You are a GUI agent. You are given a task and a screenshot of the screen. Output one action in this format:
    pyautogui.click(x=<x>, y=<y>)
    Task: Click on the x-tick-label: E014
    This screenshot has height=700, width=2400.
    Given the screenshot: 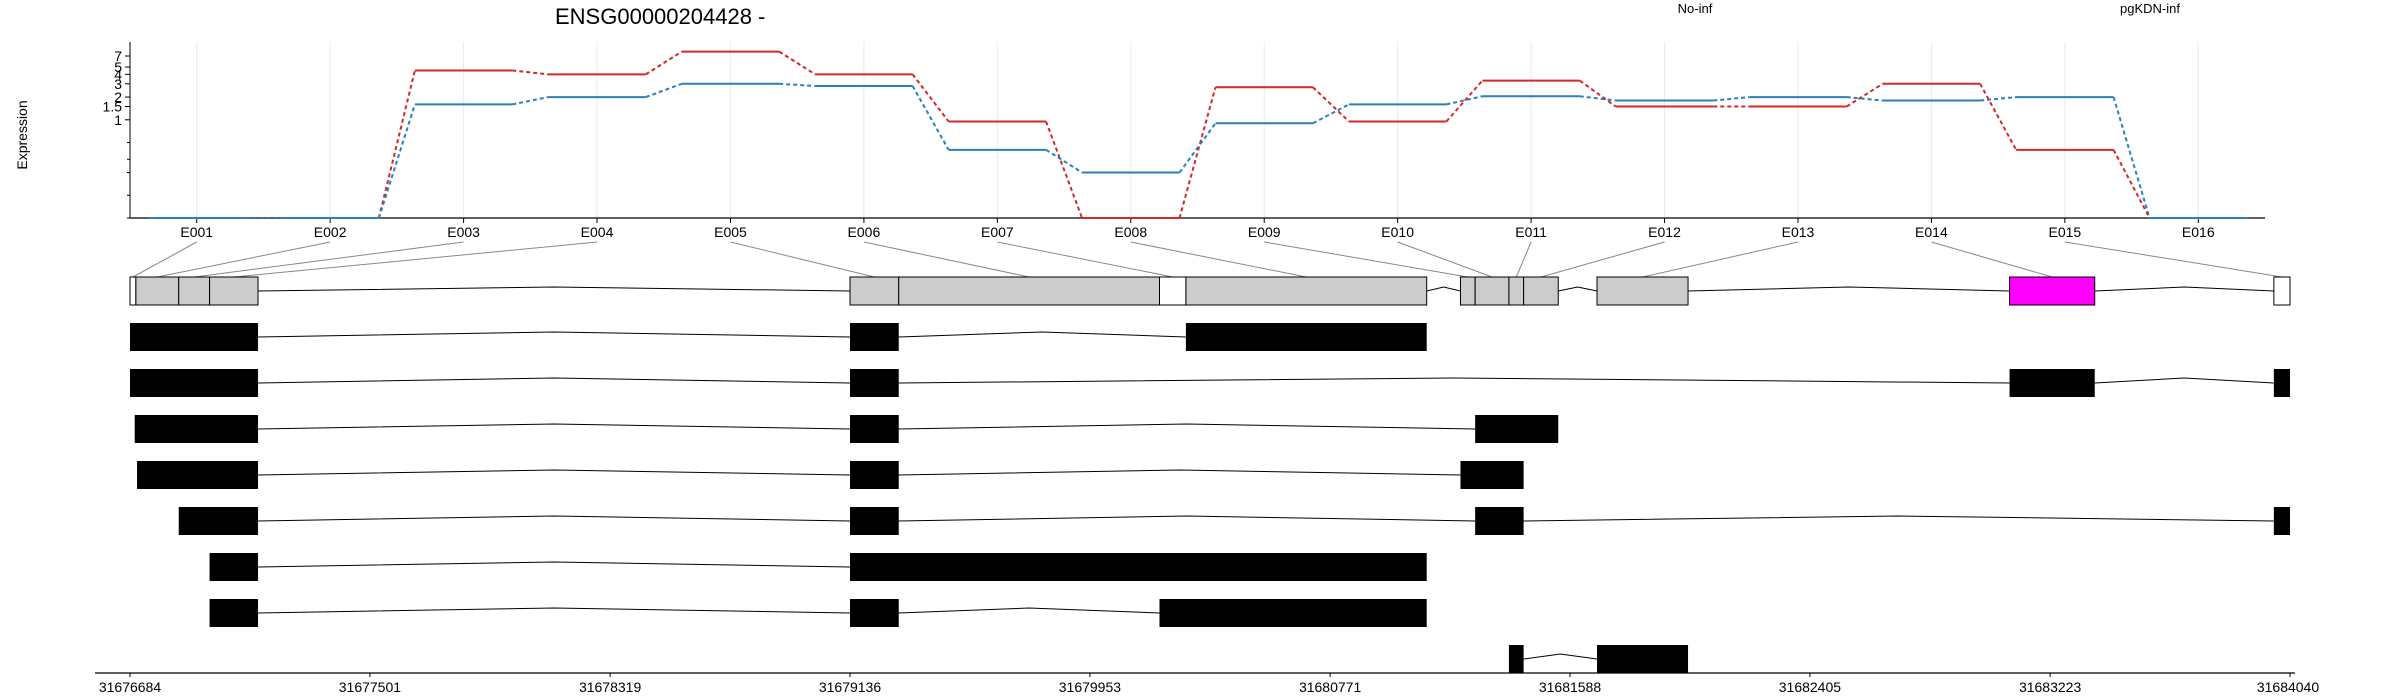 What is the action you would take?
    pyautogui.click(x=1931, y=232)
    